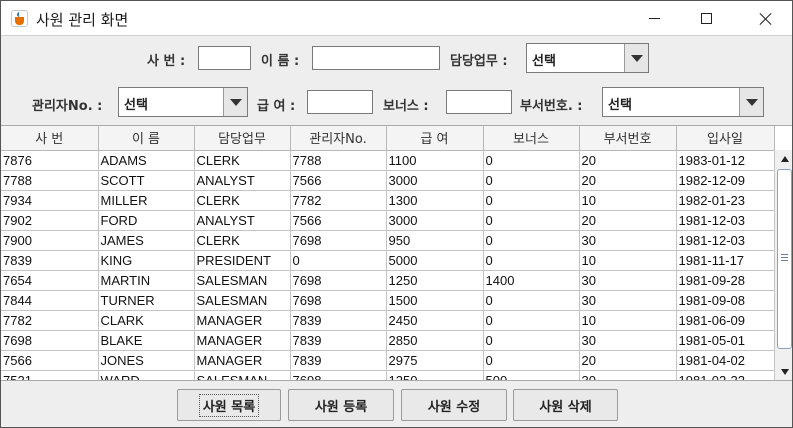  Describe the element at coordinates (146, 160) in the screenshot. I see `table-cell: ADAMS` at that location.